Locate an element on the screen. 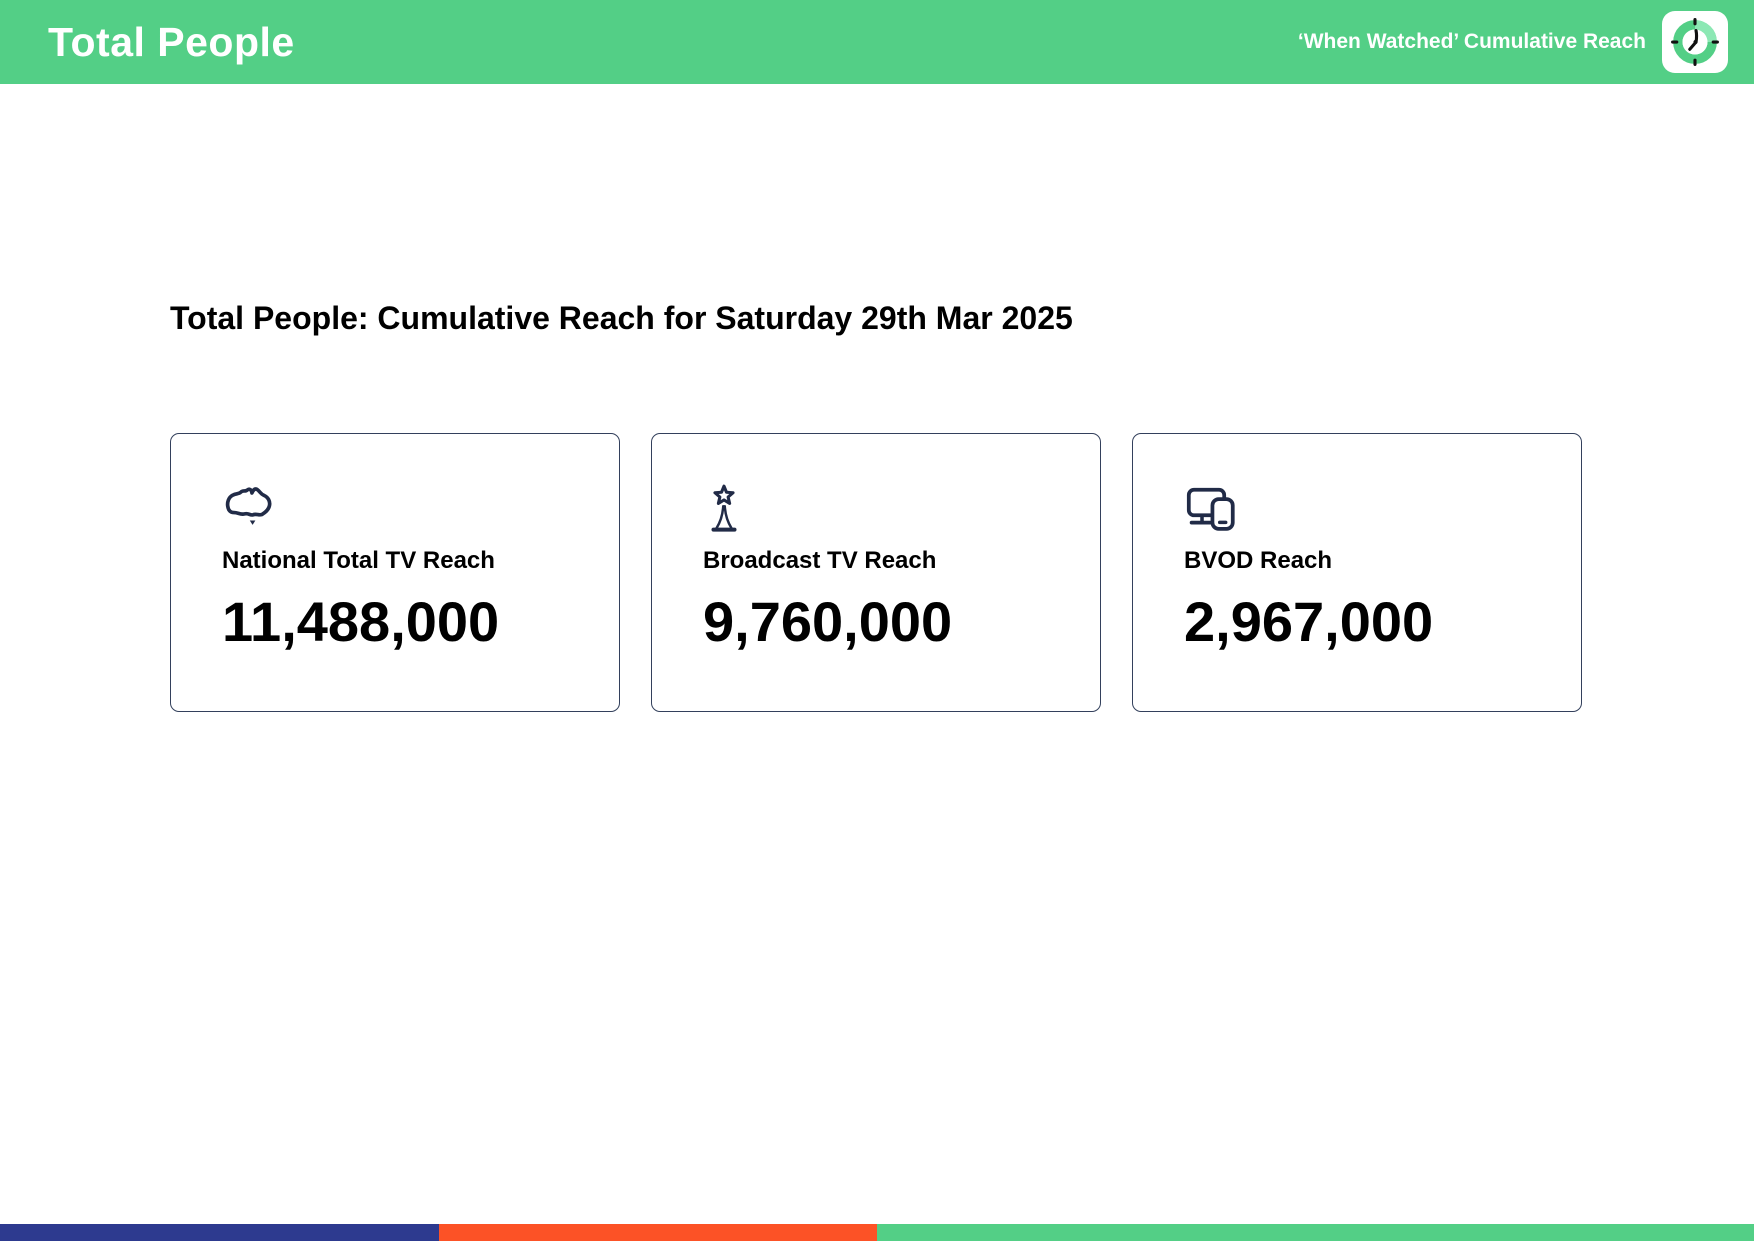 Image resolution: width=1754 pixels, height=1241 pixels. page-title: Total People is located at coordinates (171, 41).